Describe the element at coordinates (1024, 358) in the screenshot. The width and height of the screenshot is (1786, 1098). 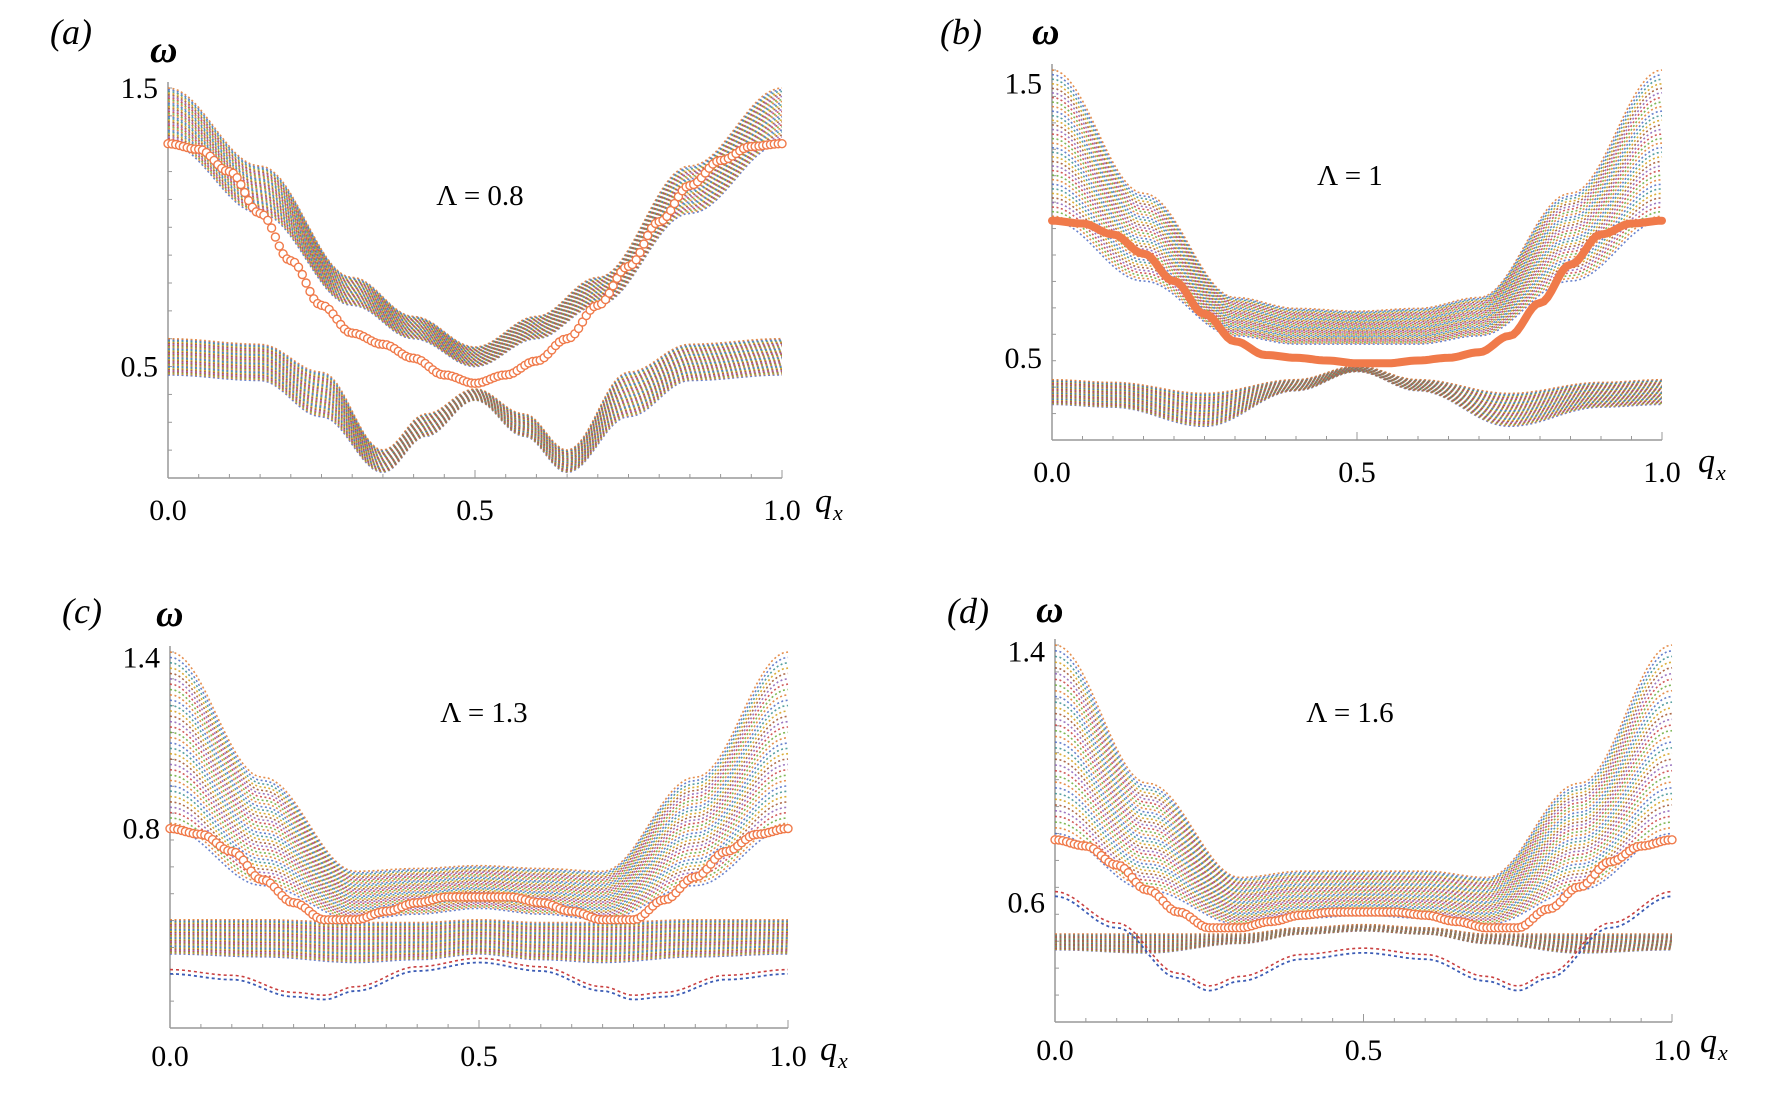
I see `y-tick-label: 0.5` at that location.